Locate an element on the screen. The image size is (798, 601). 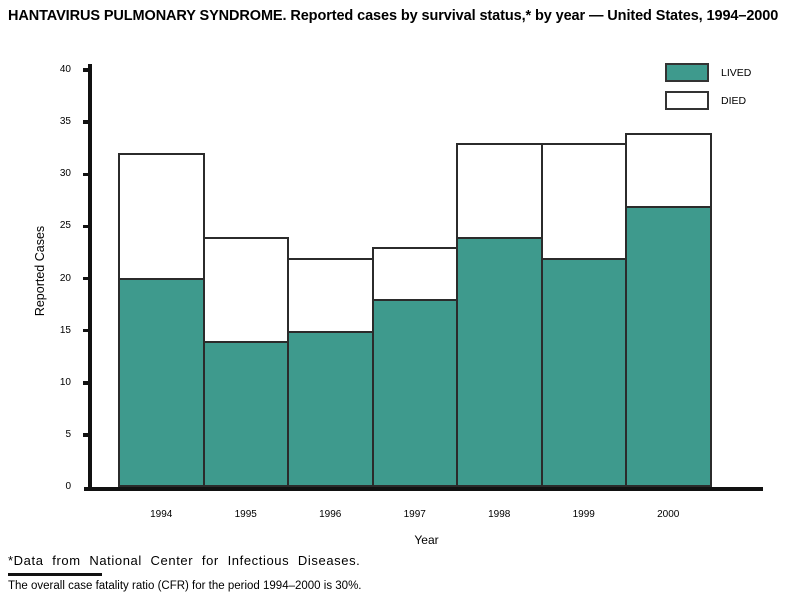
x-tick-label: 1999 is located at coordinates (583, 514).